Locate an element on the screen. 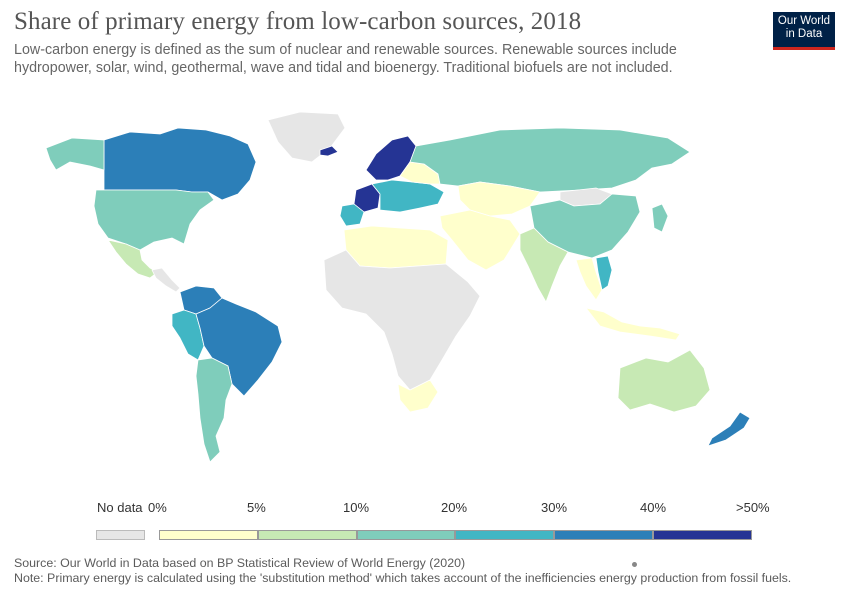 The width and height of the screenshot is (850, 600). region-southeast-asia is located at coordinates (589, 279).